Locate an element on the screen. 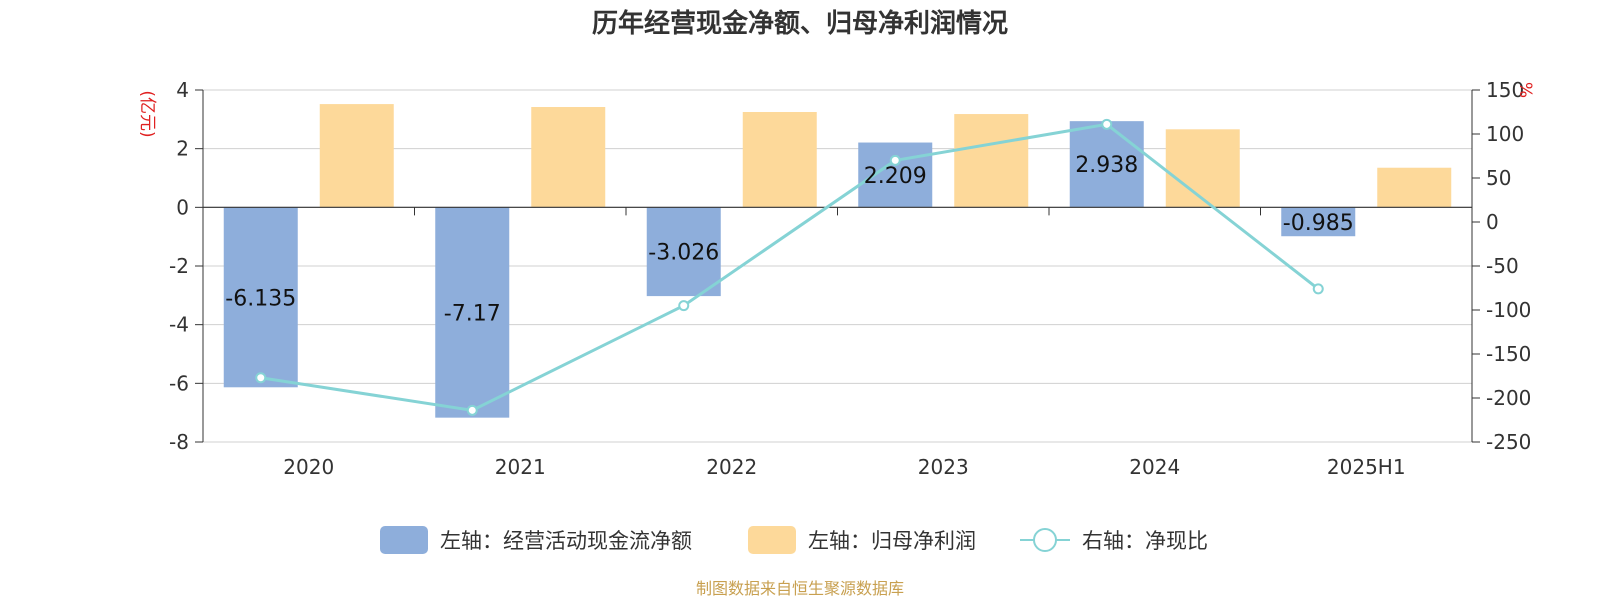 This screenshot has width=1600, height=600. legend-marker-ratio is located at coordinates (1045, 540).